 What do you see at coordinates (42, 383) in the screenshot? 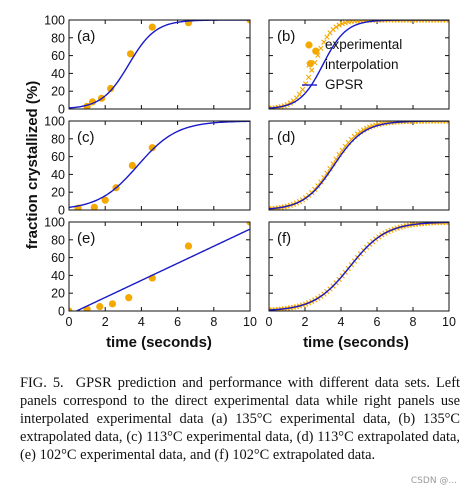
I see `caption-label: FIG. 5.` at bounding box center [42, 383].